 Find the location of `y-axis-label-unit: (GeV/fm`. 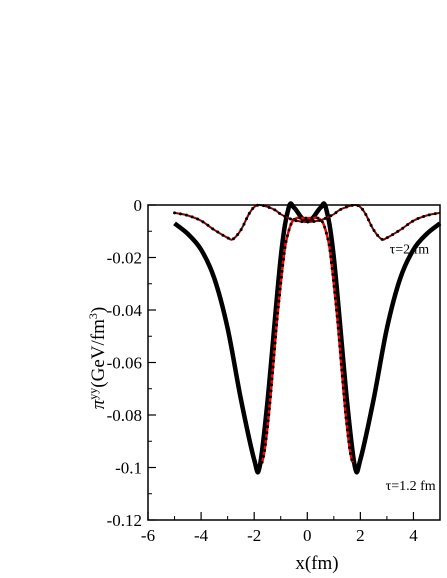

y-axis-label-unit: (GeV/fm is located at coordinates (98, 353).